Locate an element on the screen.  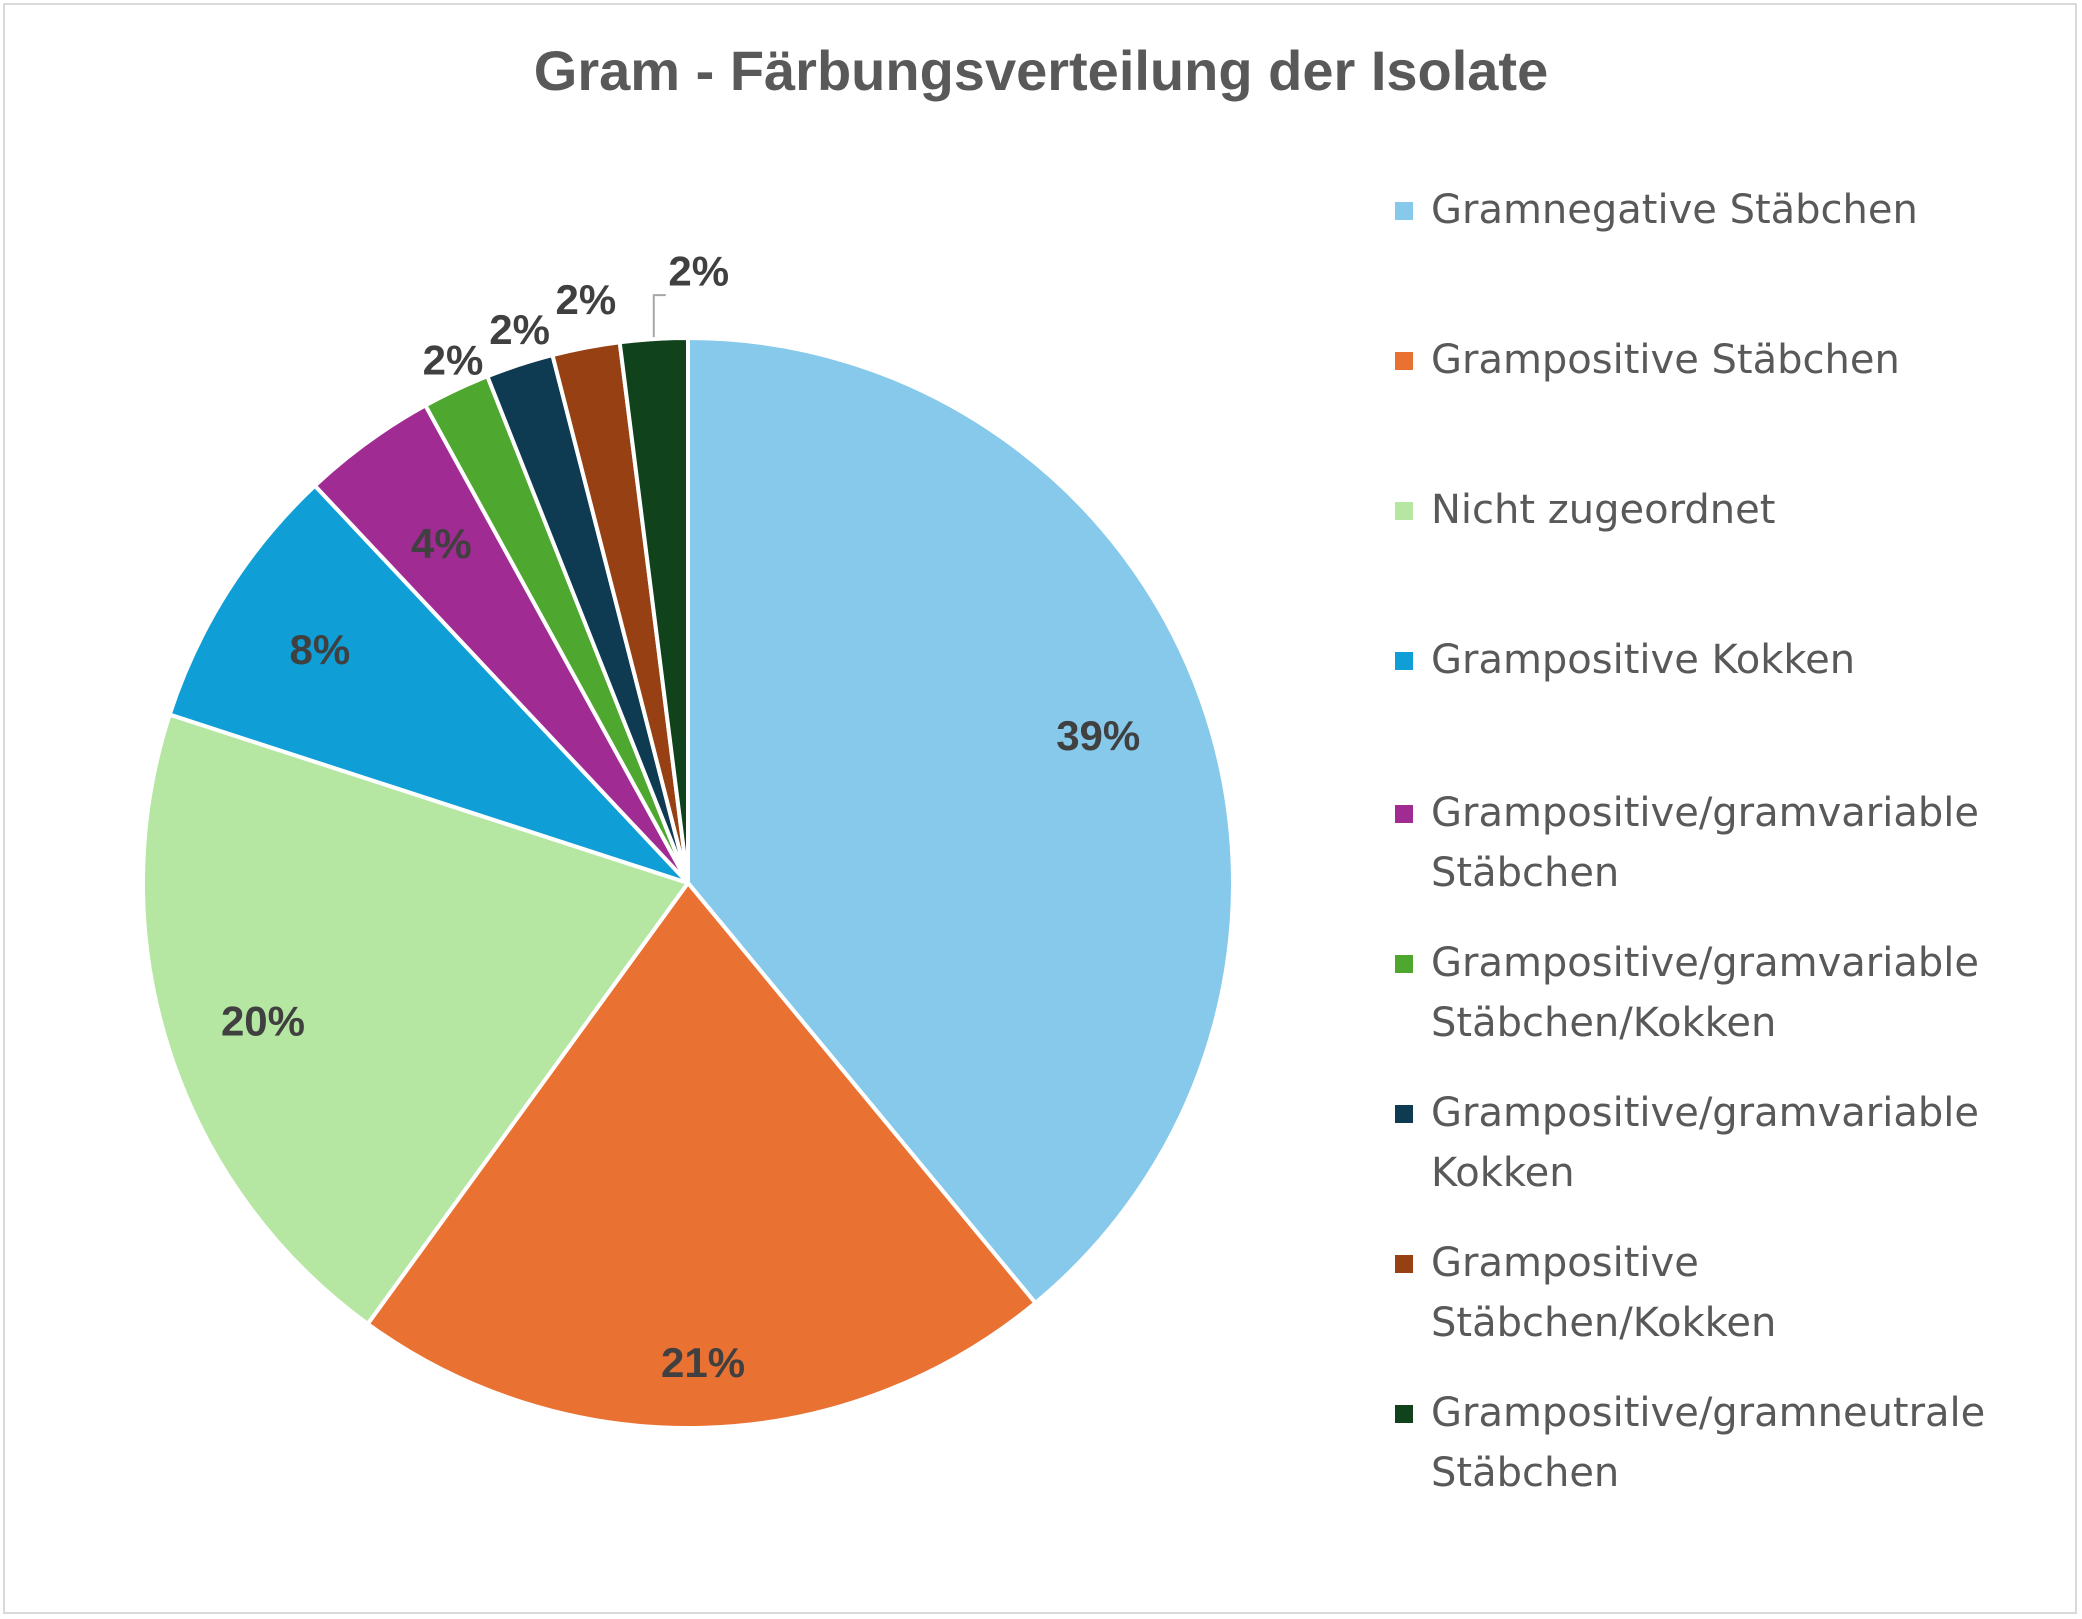
legend-label: Grampositive Stäbchen is located at coordinates (1665, 360).